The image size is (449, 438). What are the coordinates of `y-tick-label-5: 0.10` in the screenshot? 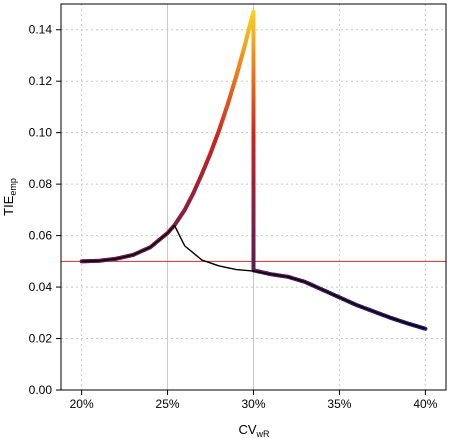 It's located at (41, 133).